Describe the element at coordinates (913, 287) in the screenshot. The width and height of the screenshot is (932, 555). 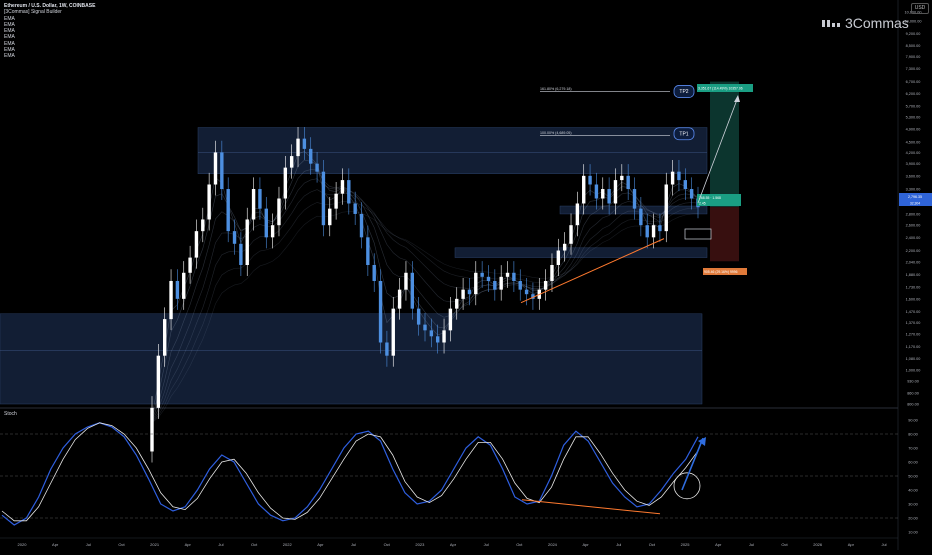
I see `price-tick-label: 1,730.00` at that location.